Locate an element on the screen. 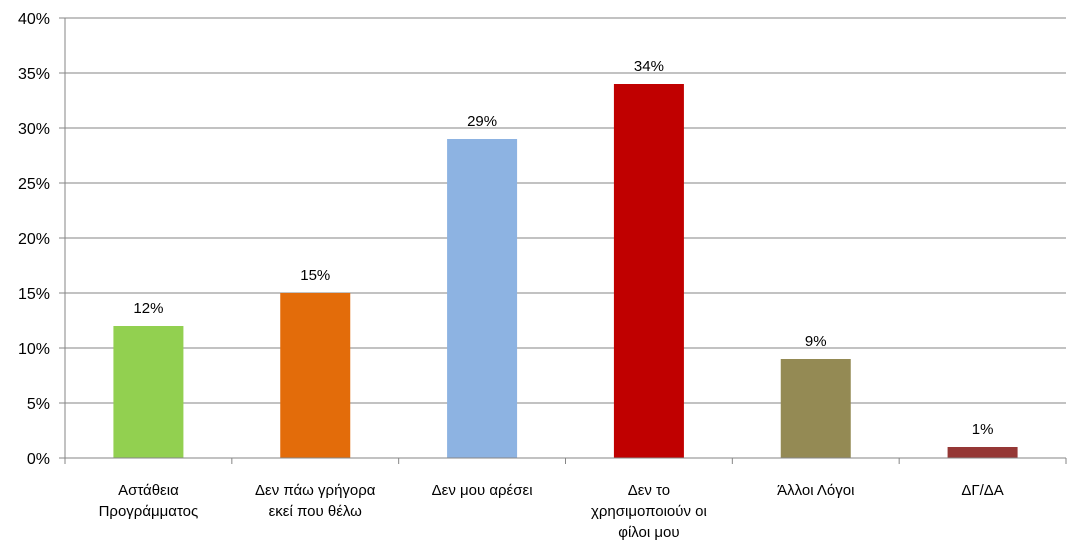  category-label-line: Προγράμματος is located at coordinates (149, 511).